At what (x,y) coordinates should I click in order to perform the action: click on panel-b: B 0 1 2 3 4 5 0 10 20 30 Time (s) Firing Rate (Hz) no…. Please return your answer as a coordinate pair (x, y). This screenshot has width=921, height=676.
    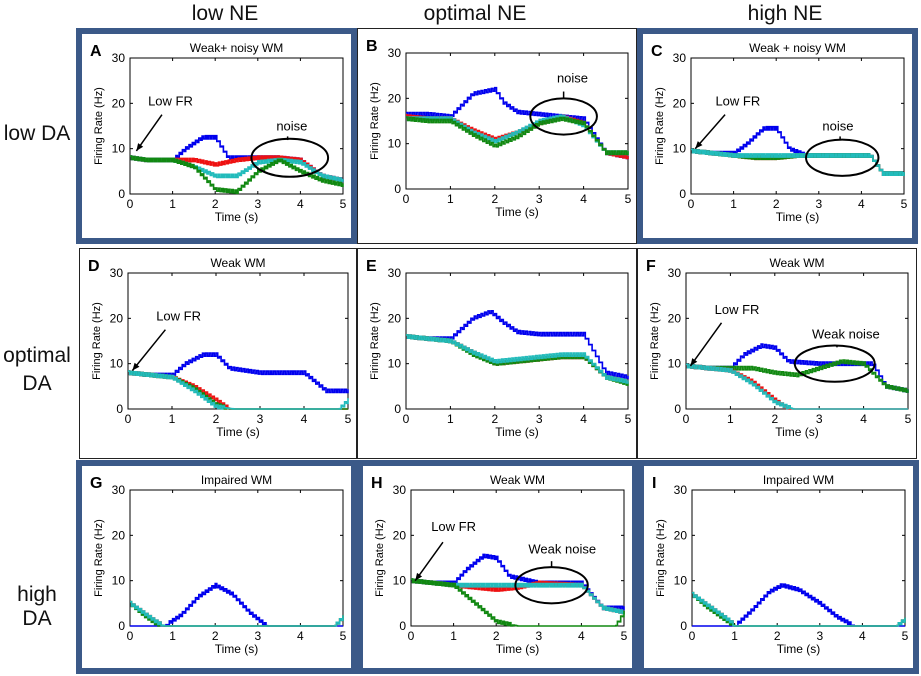
    Looking at the image, I should click on (497, 136).